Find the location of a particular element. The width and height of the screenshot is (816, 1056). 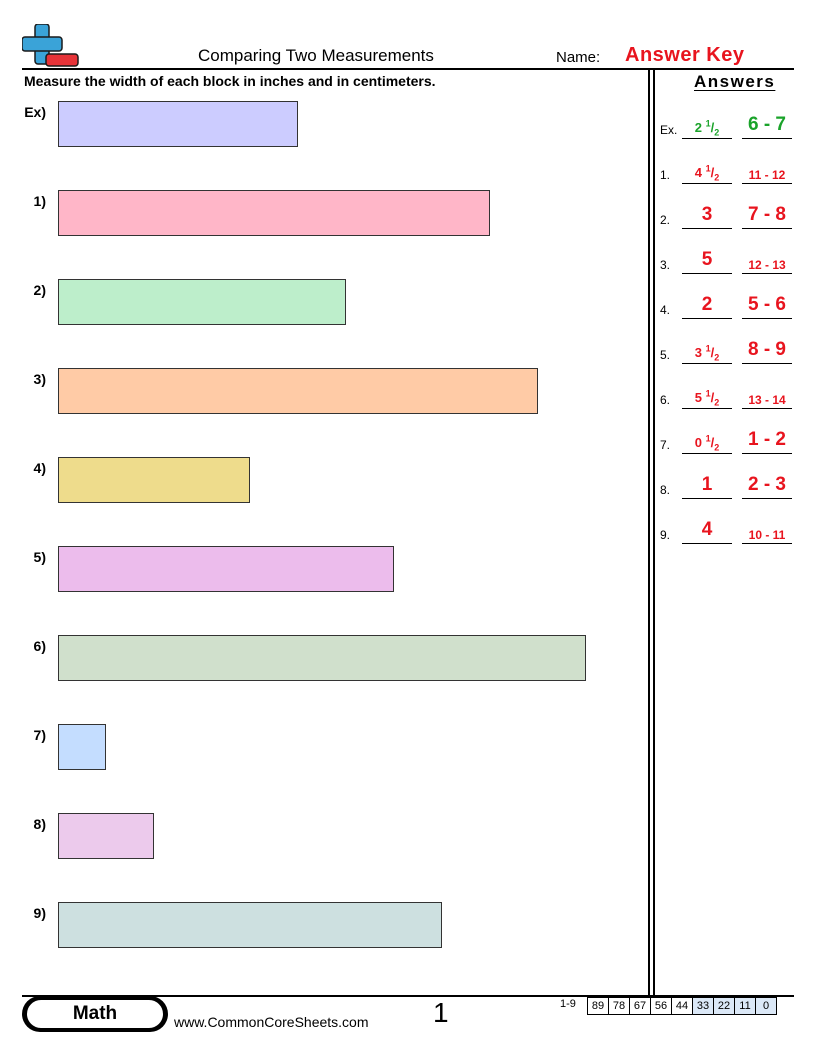

score-cell: 33 is located at coordinates (703, 1006).